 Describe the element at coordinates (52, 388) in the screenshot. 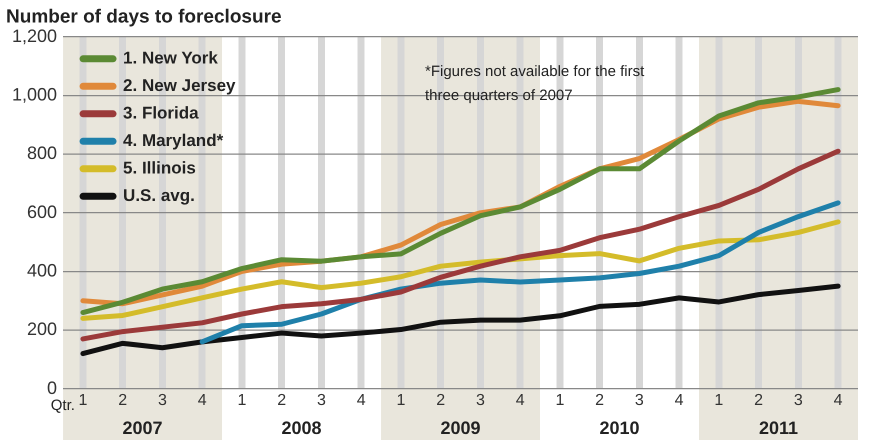

I see `y-tick-label: 0` at that location.